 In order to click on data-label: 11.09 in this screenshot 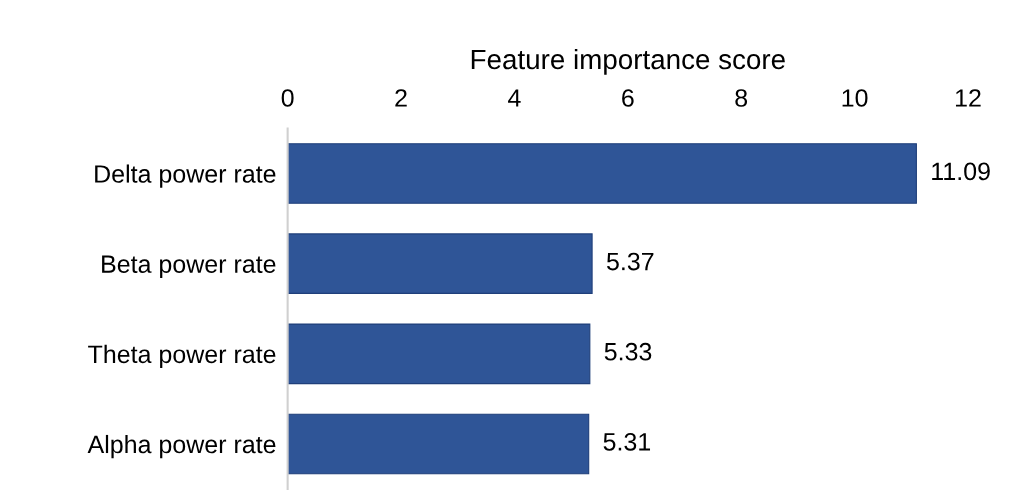, I will do `click(961, 171)`.